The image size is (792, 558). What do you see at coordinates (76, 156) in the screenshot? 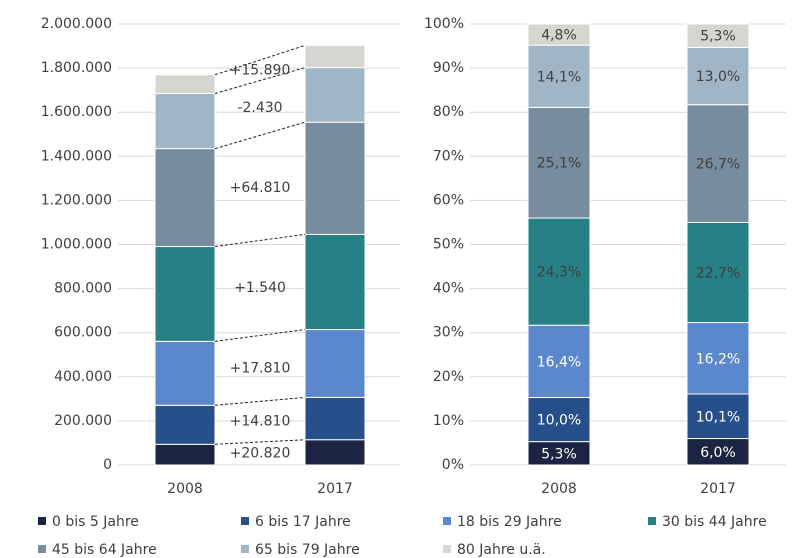
I see `y-tick-label: 1.400.000` at bounding box center [76, 156].